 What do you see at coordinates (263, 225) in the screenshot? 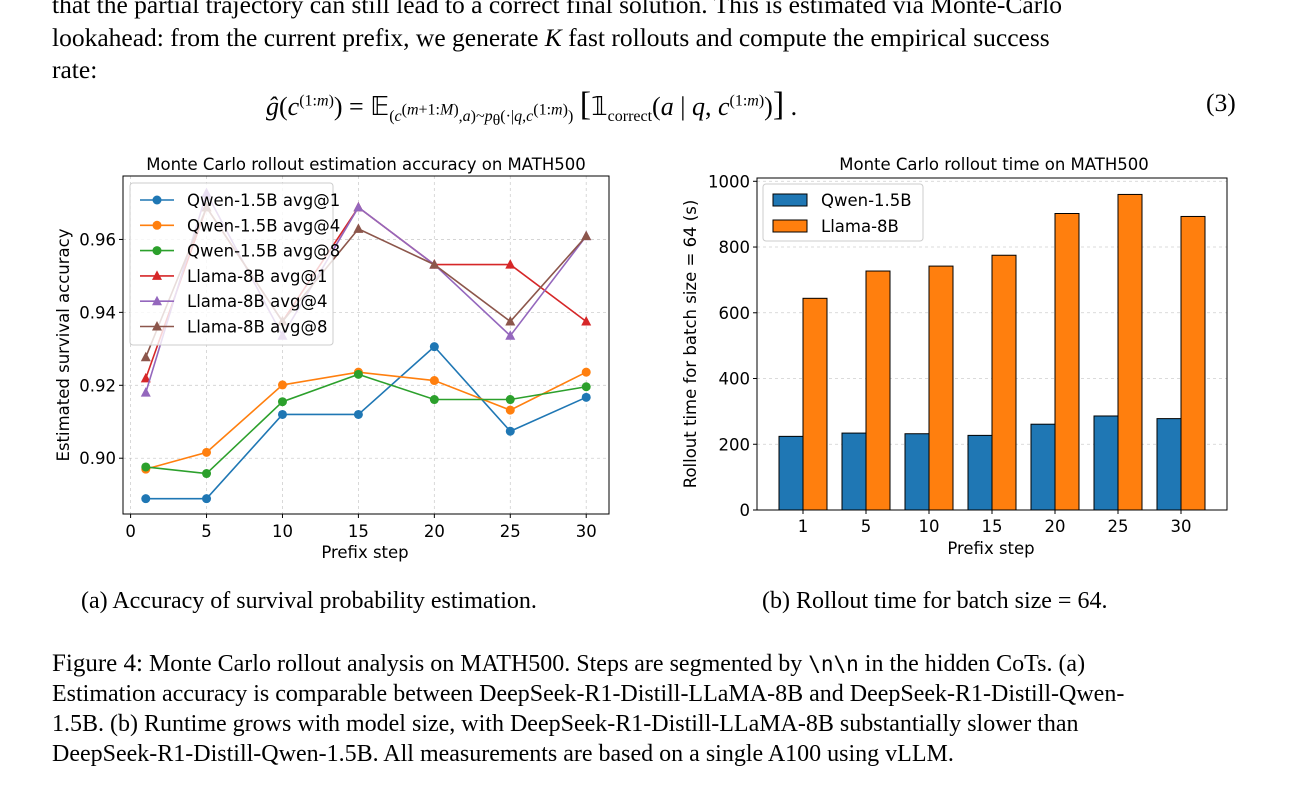
I see `legend-label: Qwen-1.5B avg@4` at bounding box center [263, 225].